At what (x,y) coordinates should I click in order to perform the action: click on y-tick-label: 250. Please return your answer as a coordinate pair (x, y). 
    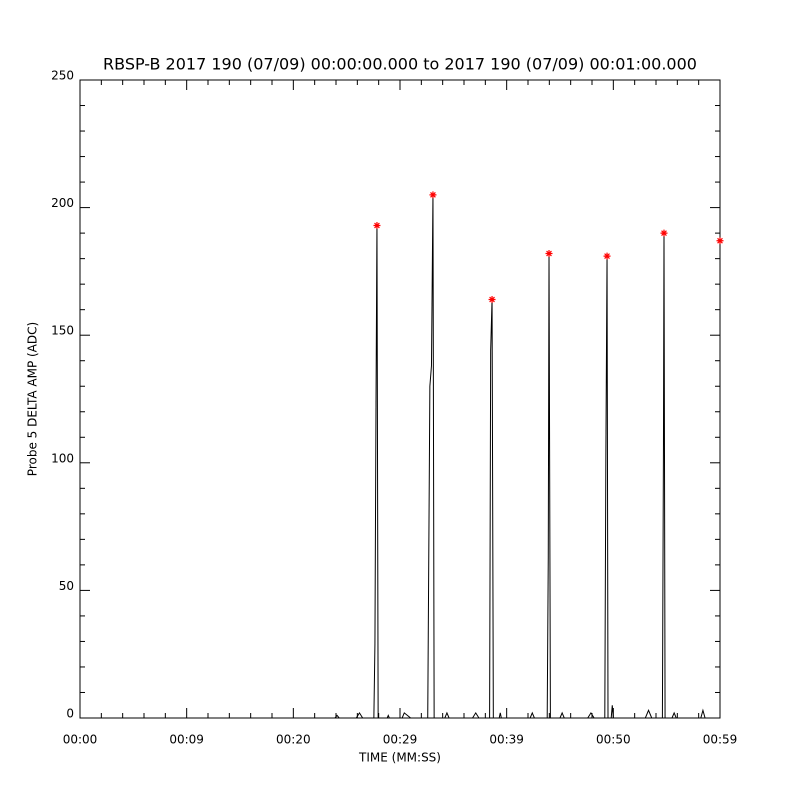
    Looking at the image, I should click on (62, 76).